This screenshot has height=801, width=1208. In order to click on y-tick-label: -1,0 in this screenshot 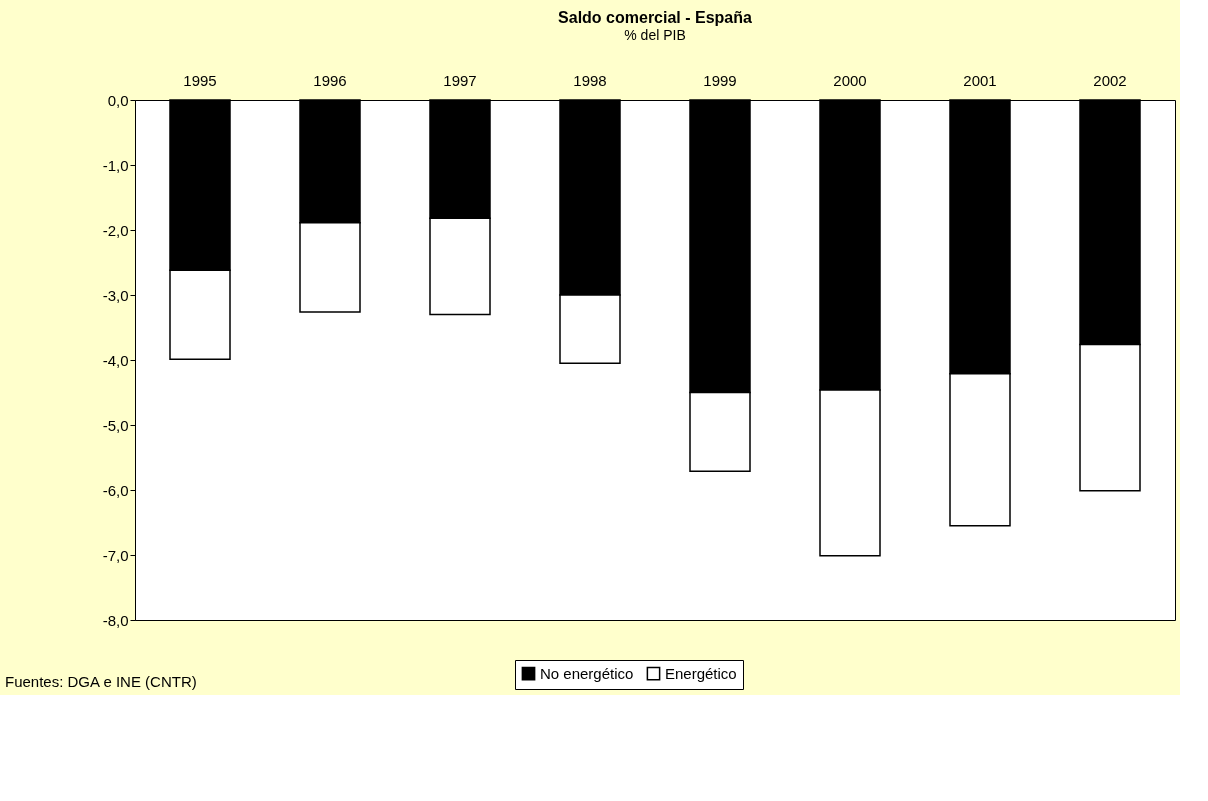, I will do `click(115, 165)`.